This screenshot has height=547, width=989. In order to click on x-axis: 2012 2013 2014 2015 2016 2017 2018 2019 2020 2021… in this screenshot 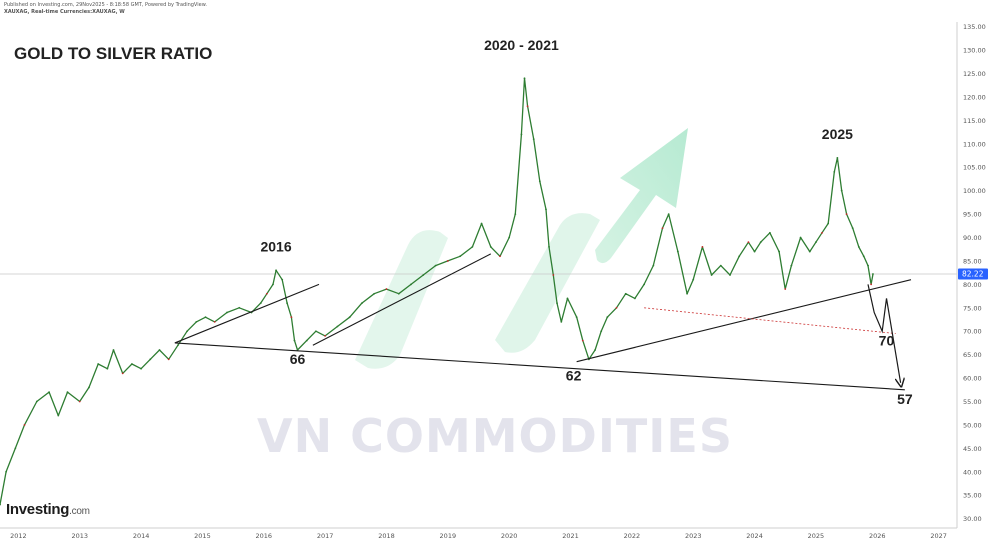, I will do `click(478, 536)`.